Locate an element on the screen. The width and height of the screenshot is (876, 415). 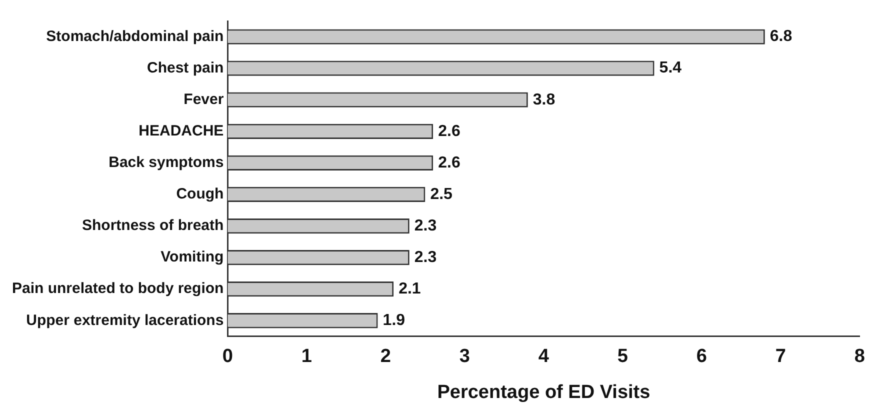
x-tick-label: 8 is located at coordinates (860, 357).